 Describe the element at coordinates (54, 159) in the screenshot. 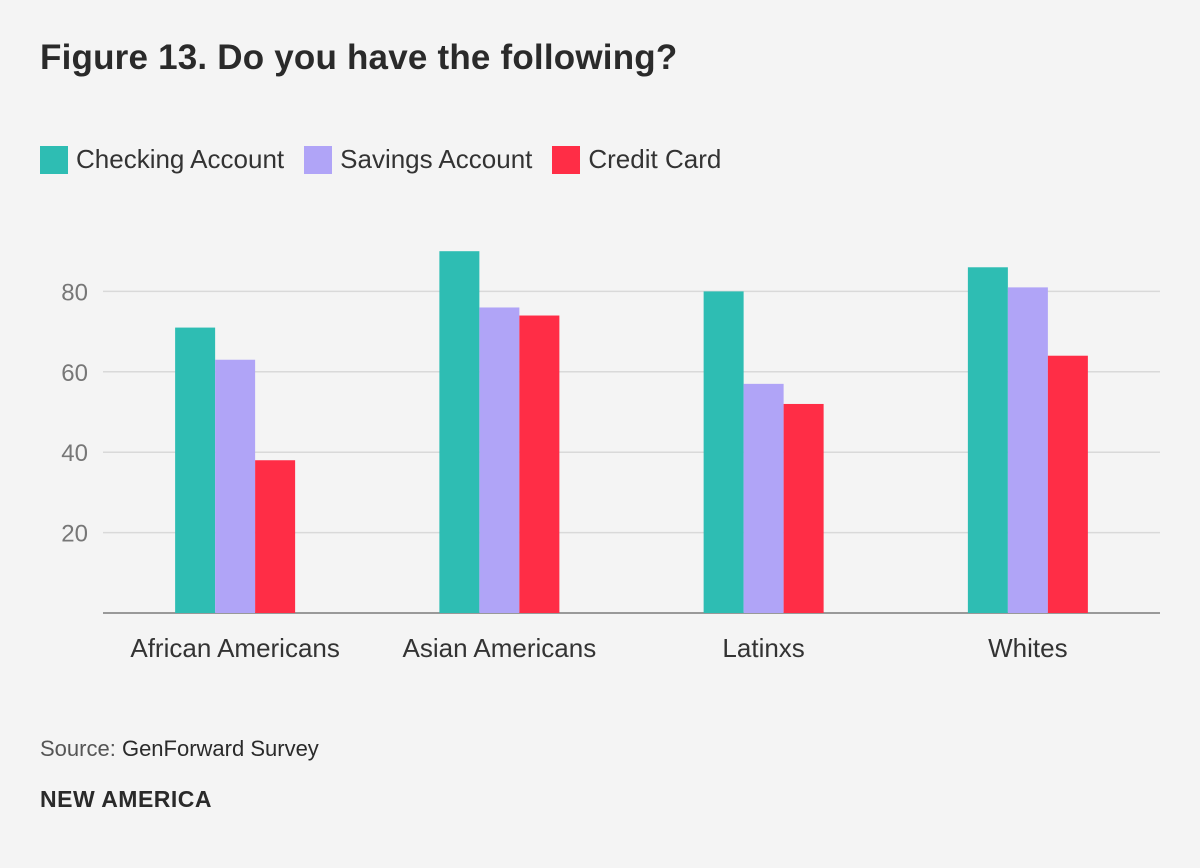

I see `legend-swatch-checking` at that location.